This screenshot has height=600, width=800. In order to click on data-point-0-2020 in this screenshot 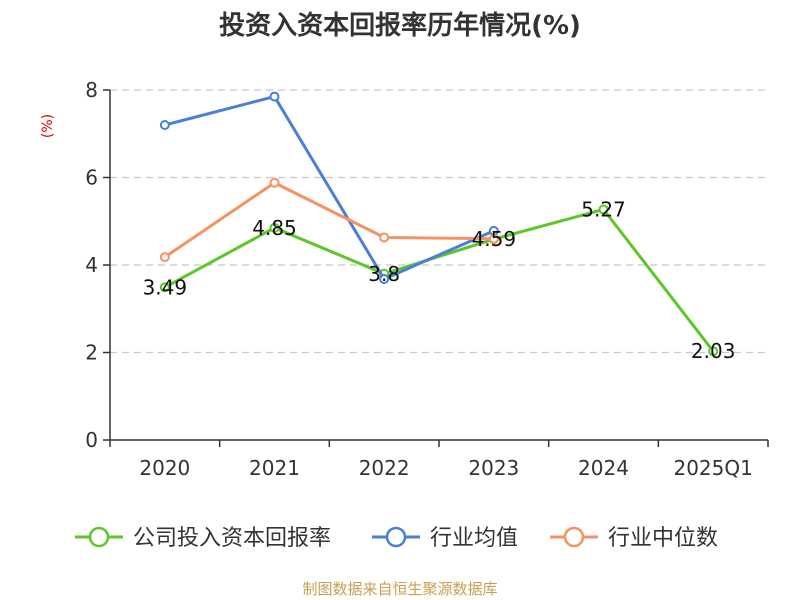, I will do `click(164, 287)`.